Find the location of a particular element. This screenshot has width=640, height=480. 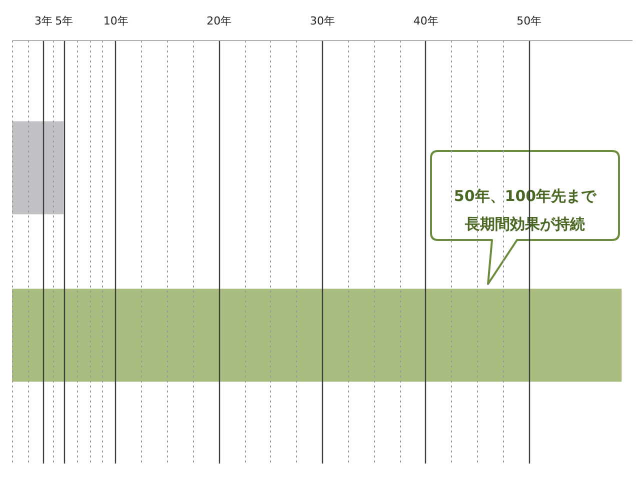

x-tick-label: 5年 is located at coordinates (64, 21).